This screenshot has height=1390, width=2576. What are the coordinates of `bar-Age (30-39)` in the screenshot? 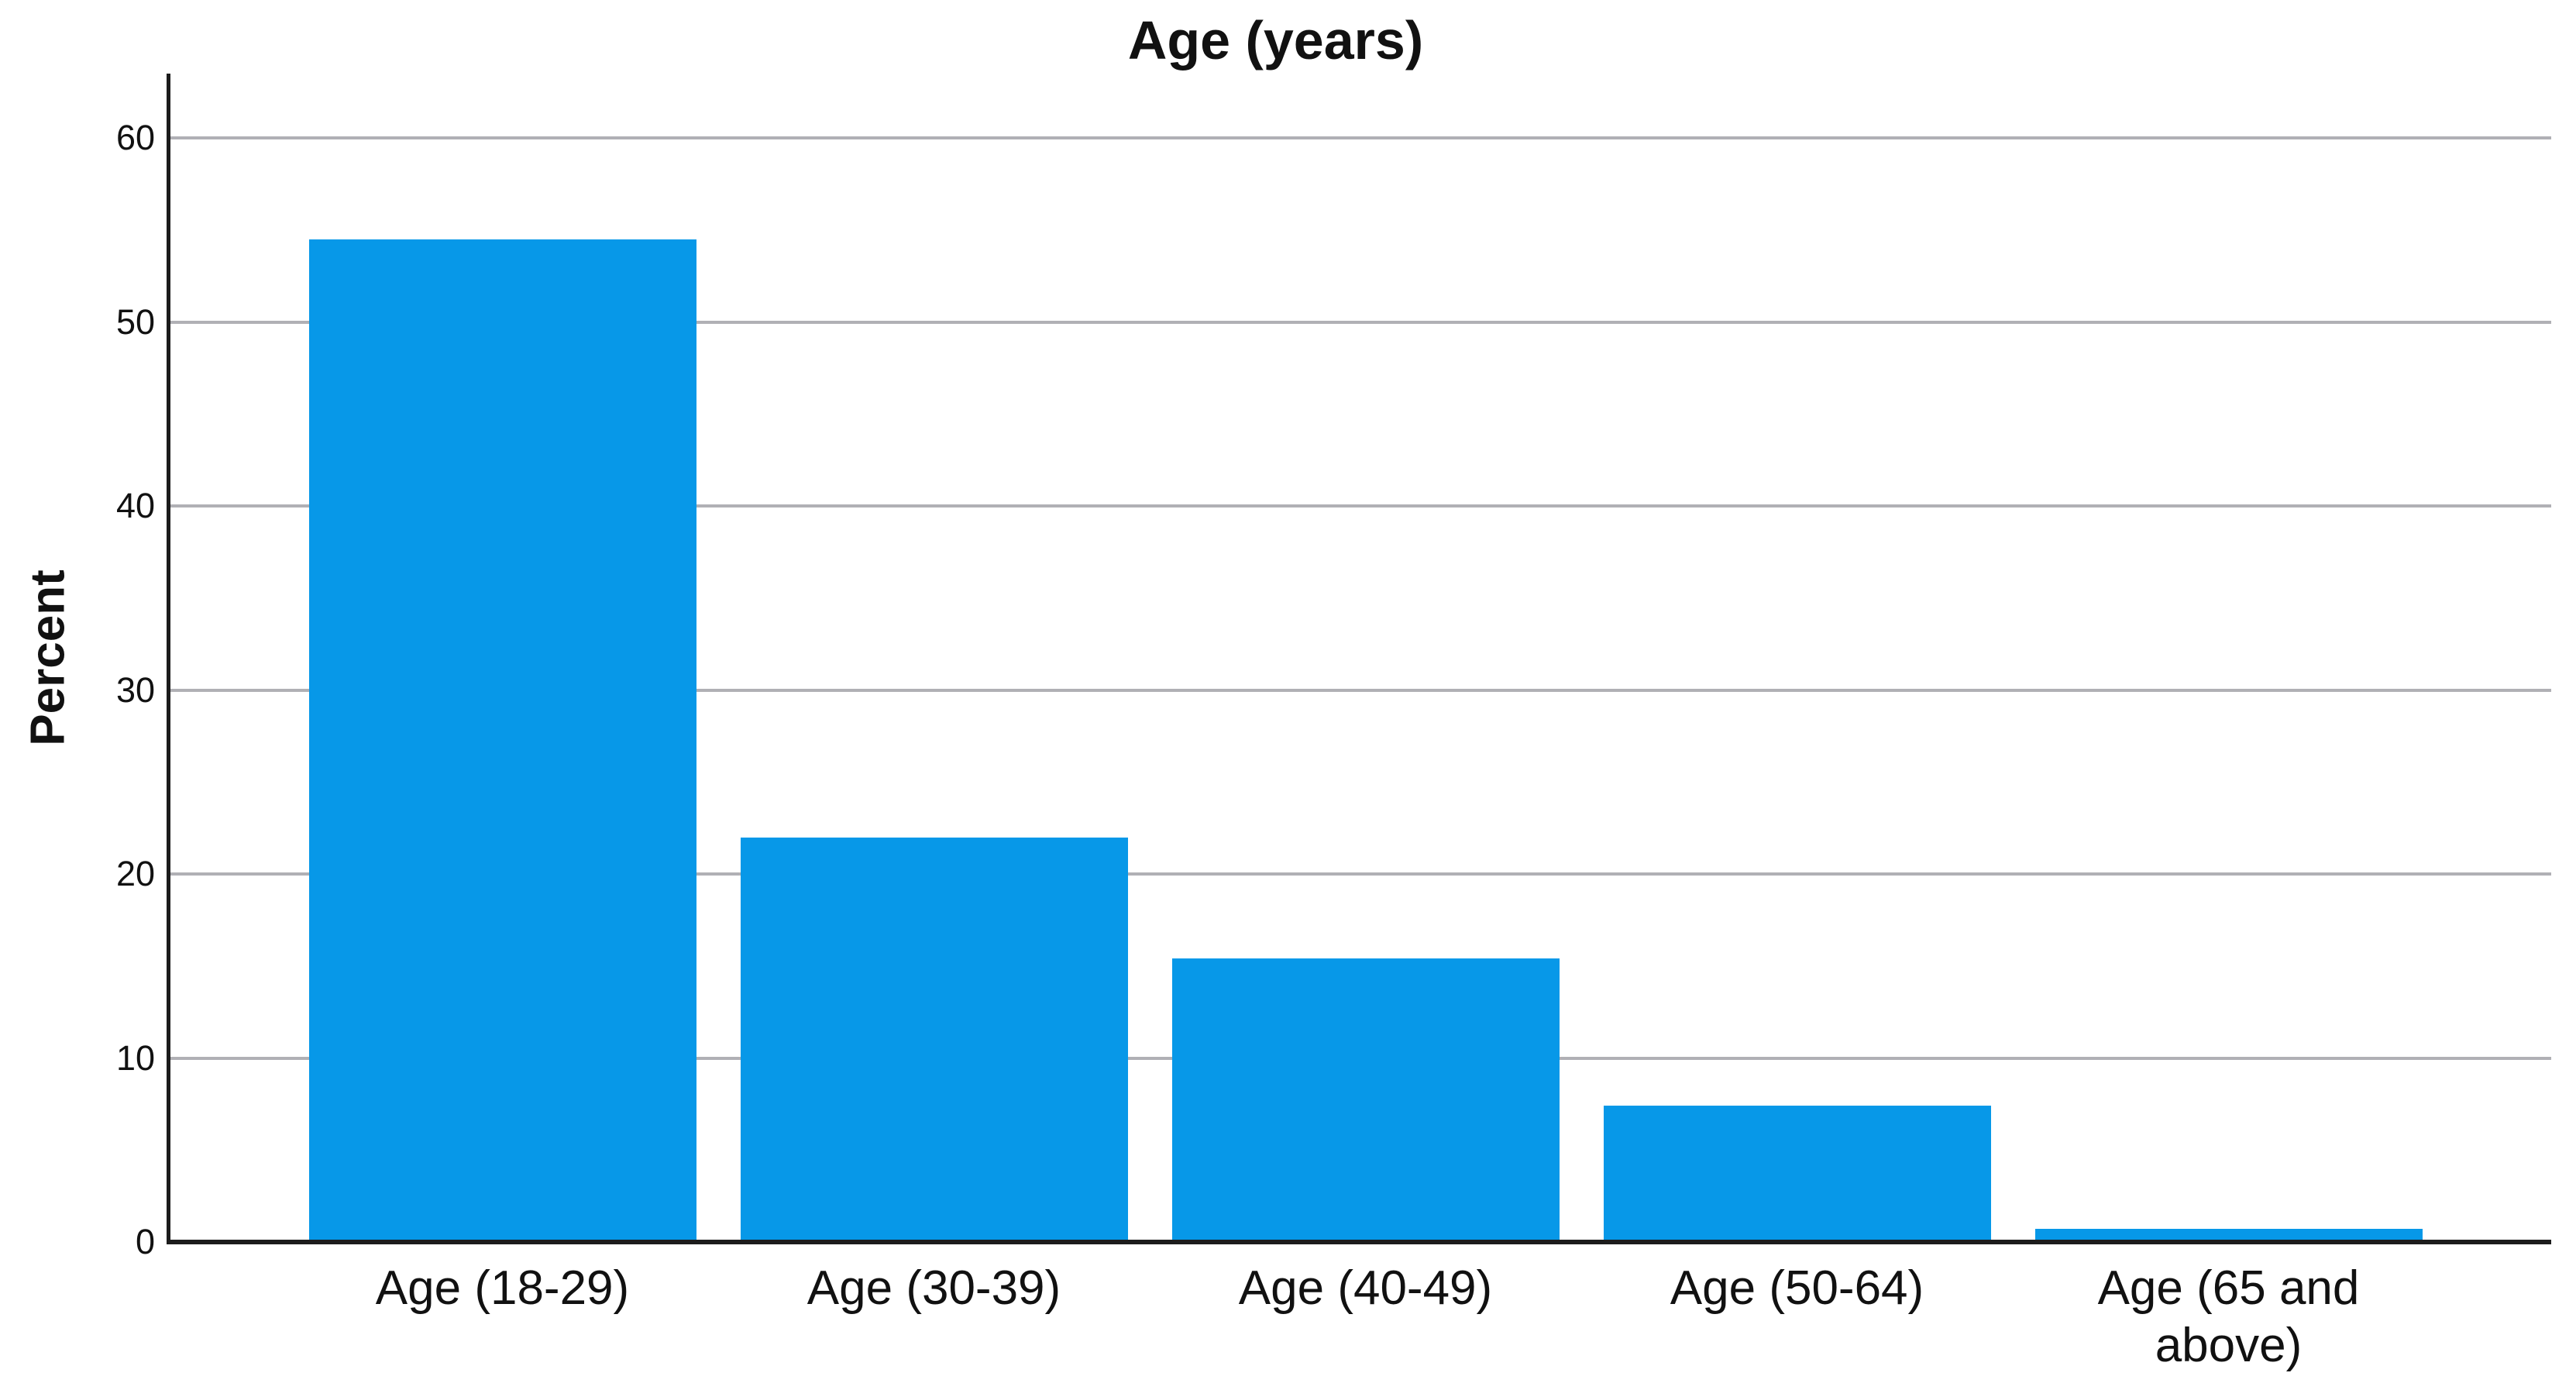 It's located at (934, 1039).